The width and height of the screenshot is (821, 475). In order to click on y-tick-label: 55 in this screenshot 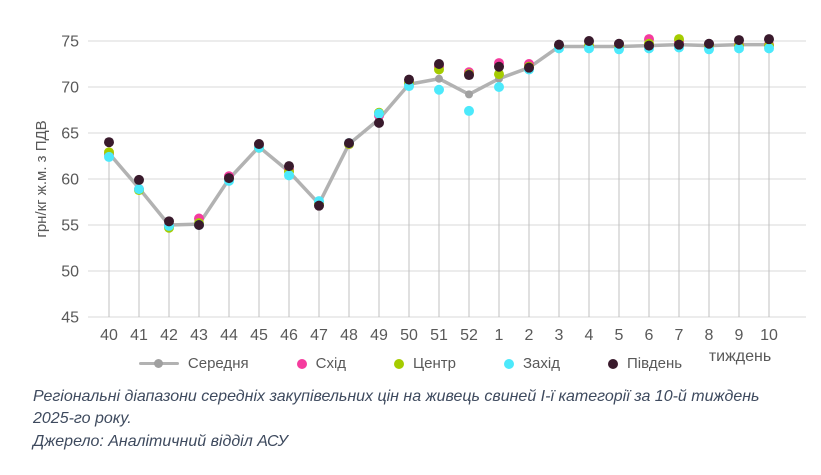, I will do `click(70, 226)`.